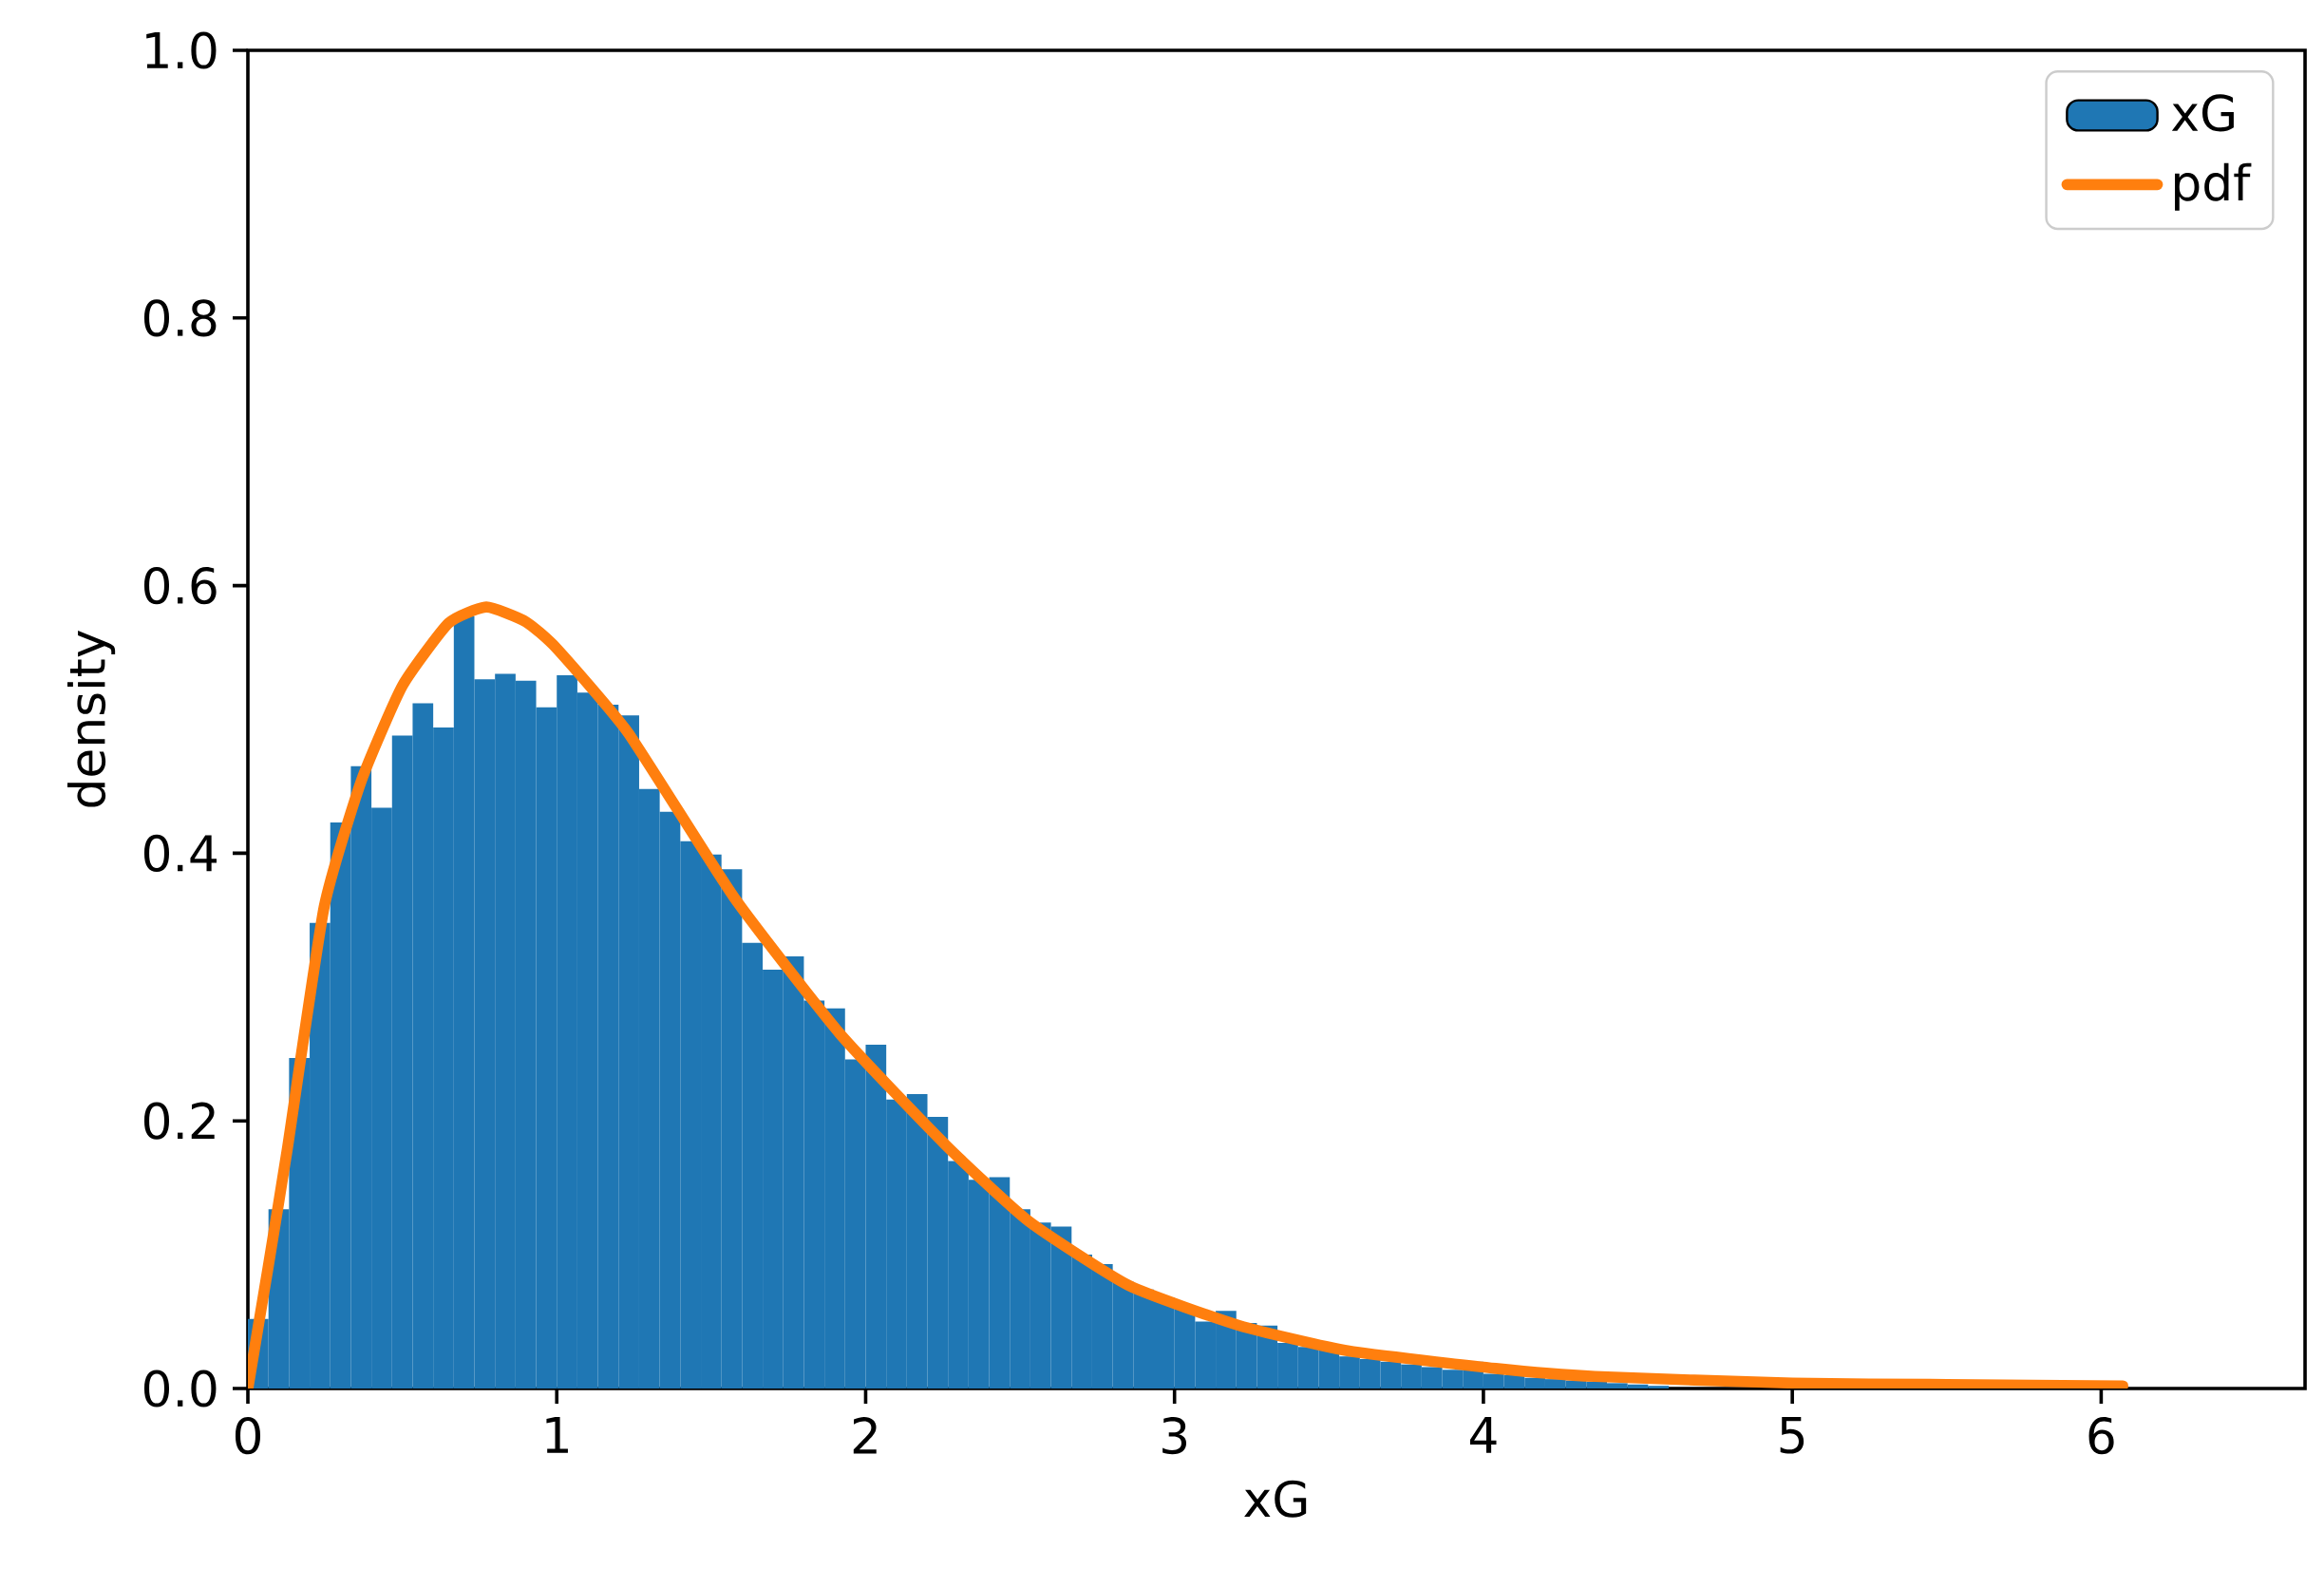 The image size is (2324, 1587). I want to click on y-tick-label: 1.0, so click(181, 50).